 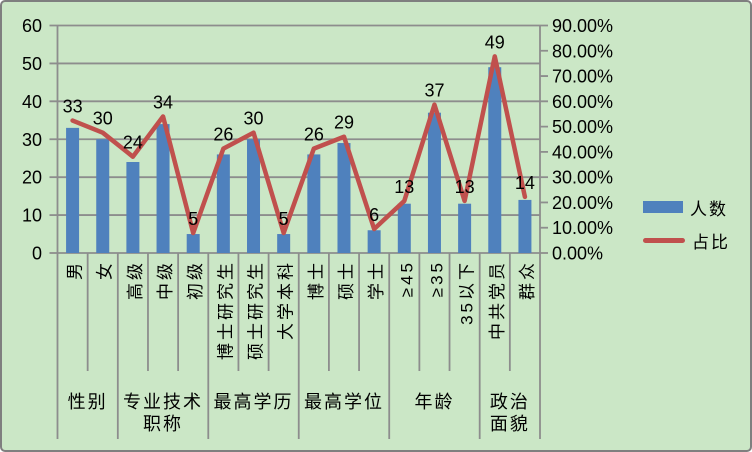 I want to click on data-label: 29, so click(x=344, y=123).